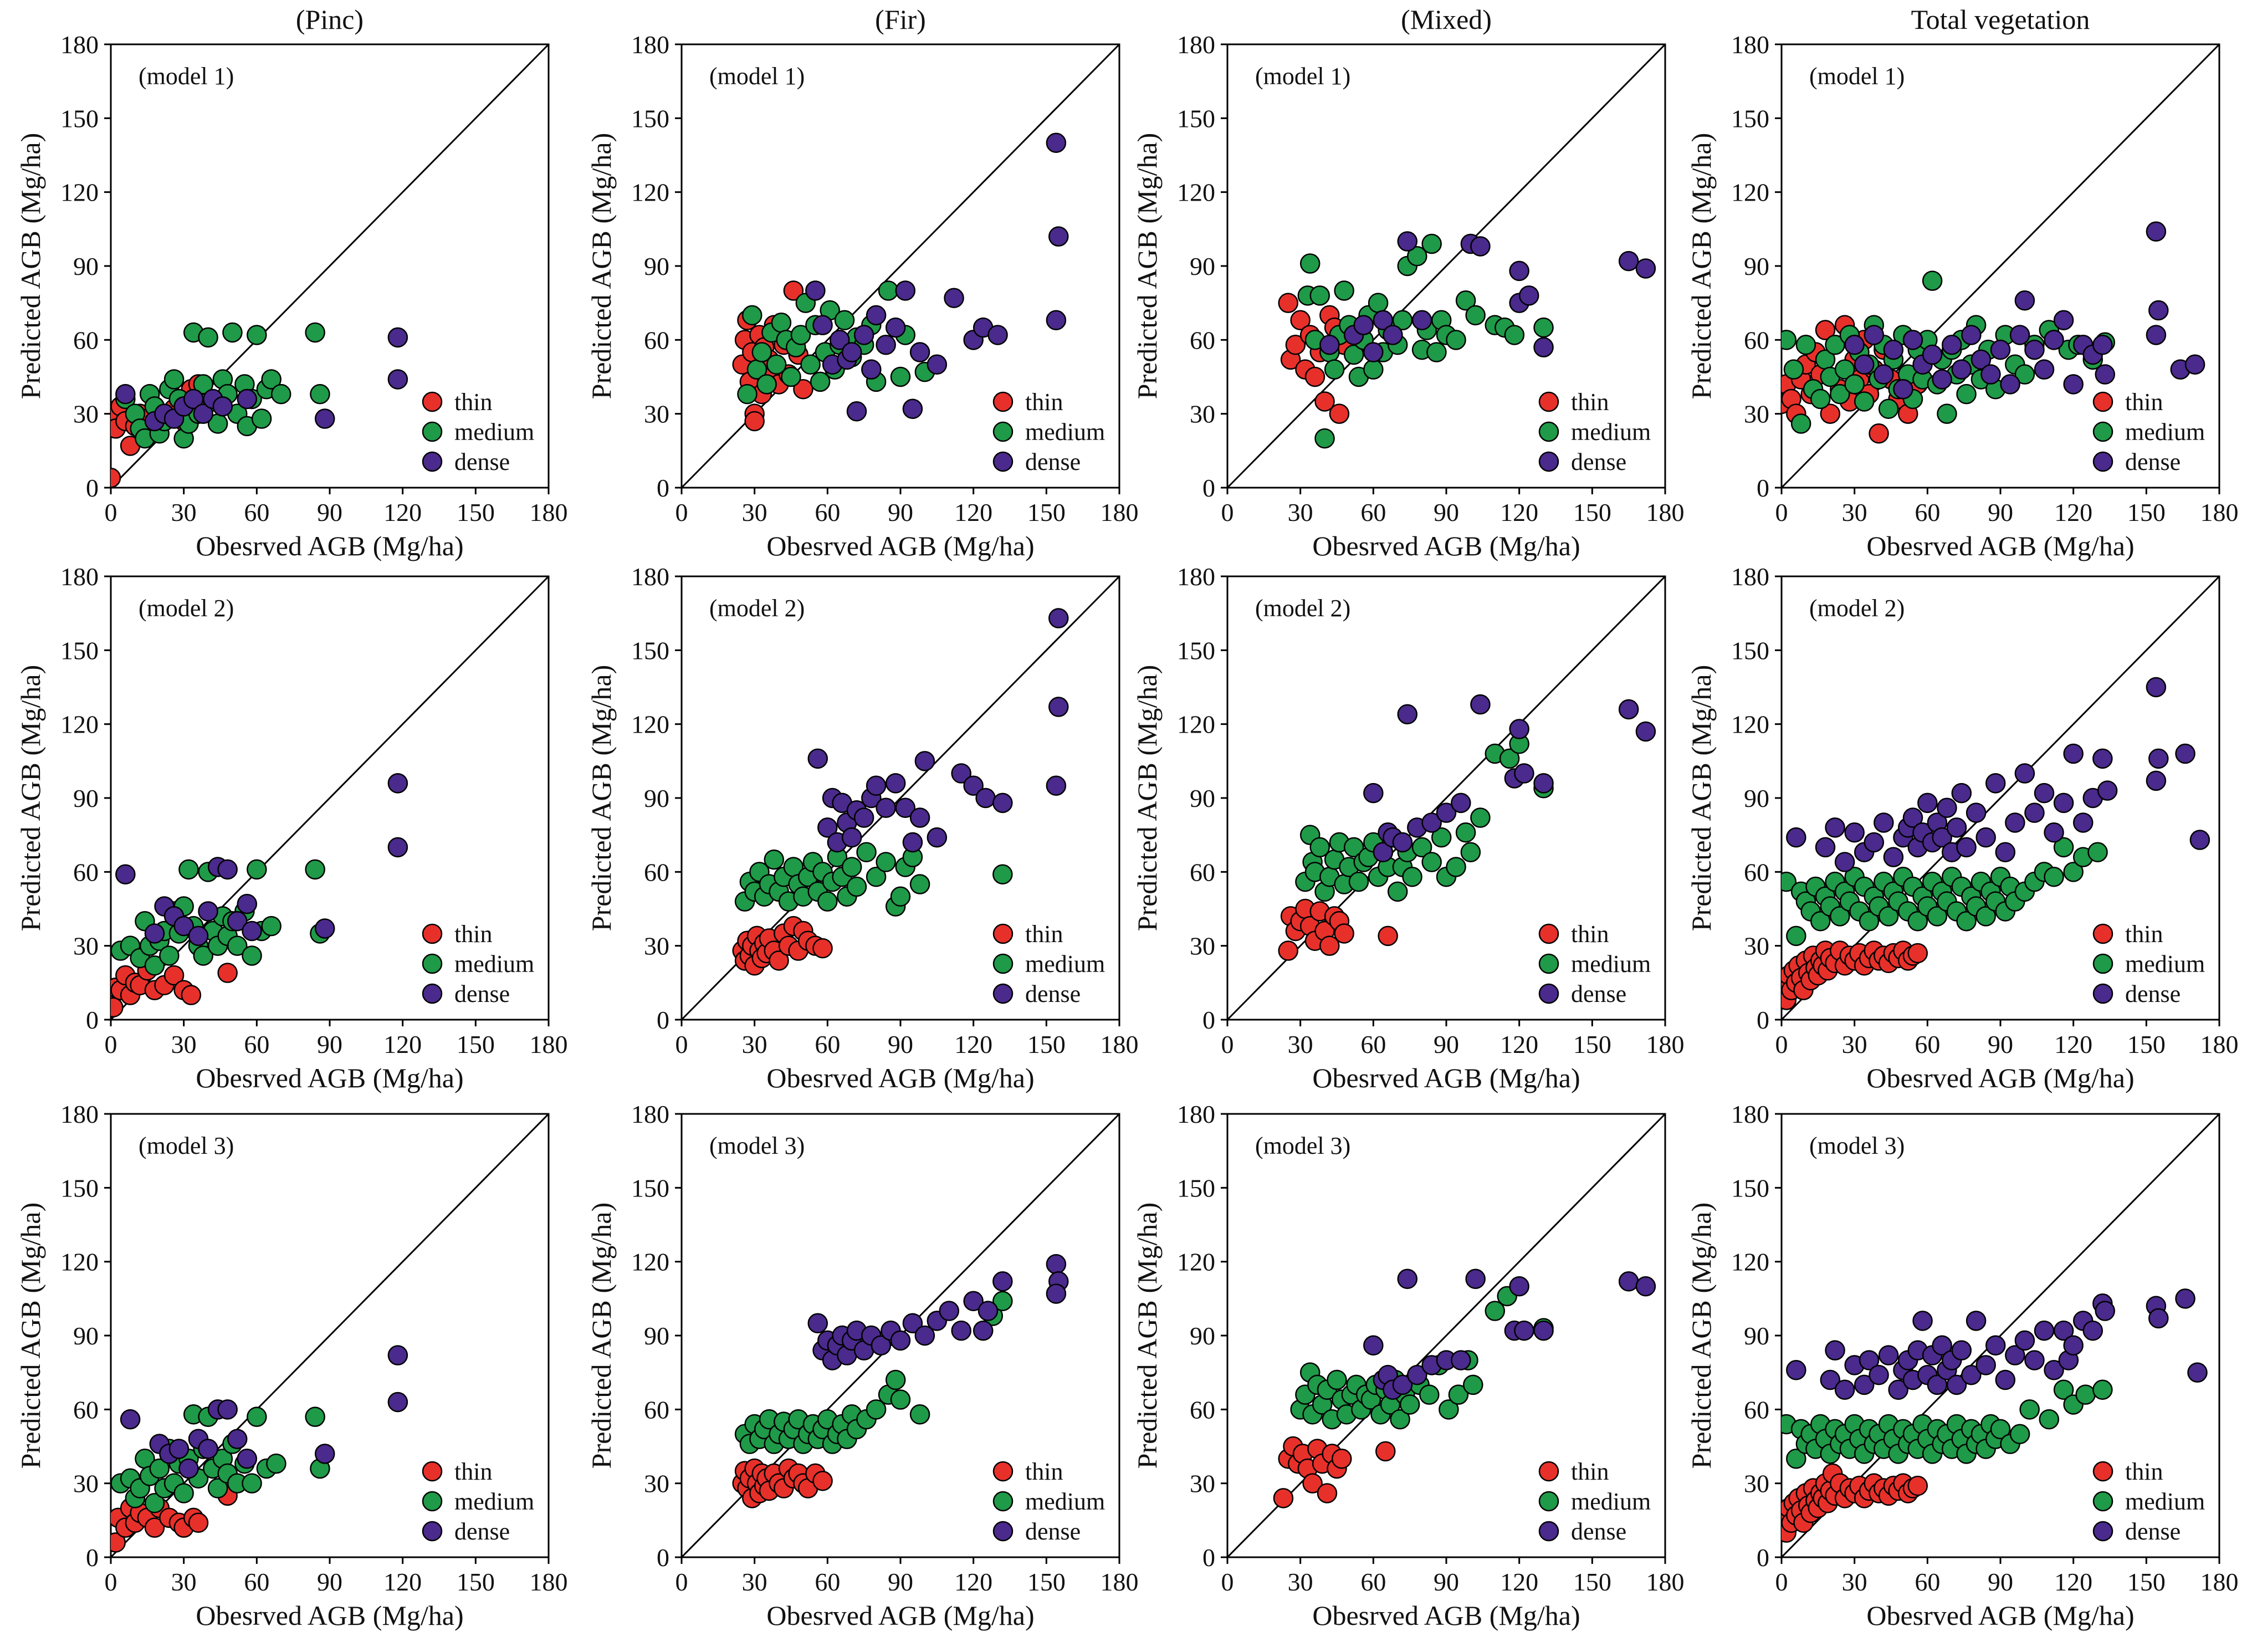 This screenshot has width=2252, height=1652. I want to click on y-axis-label: Predicted AGB (Mg/ha), so click(1701, 1336).